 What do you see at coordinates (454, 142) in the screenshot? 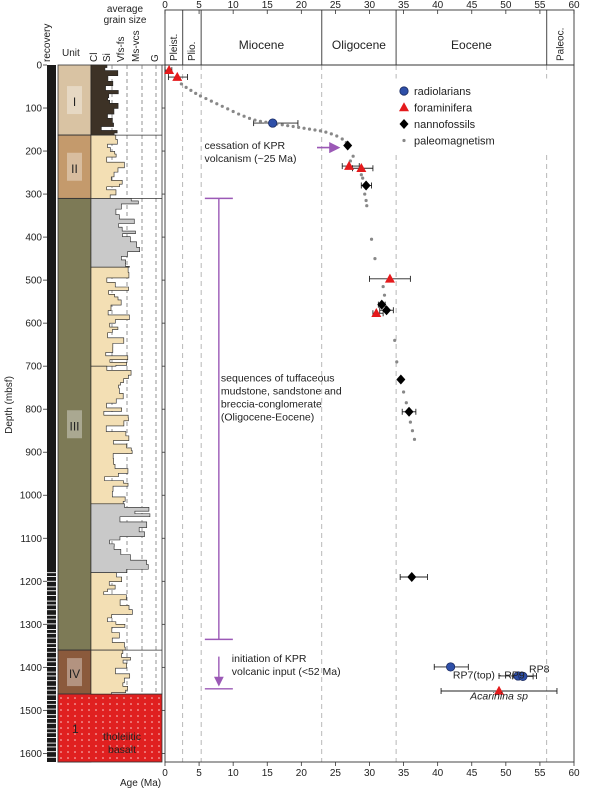
I see `legend-label-paleomagnetism: paleomagnetism` at bounding box center [454, 142].